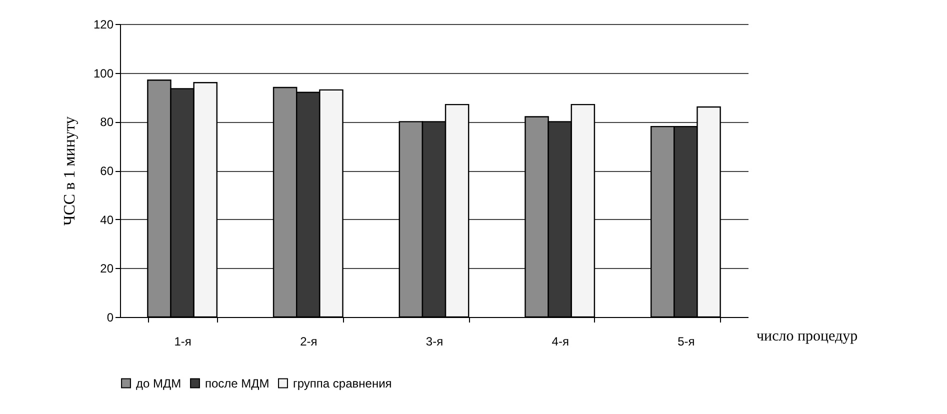  I want to click on legend-label: после МДМ, so click(237, 383).